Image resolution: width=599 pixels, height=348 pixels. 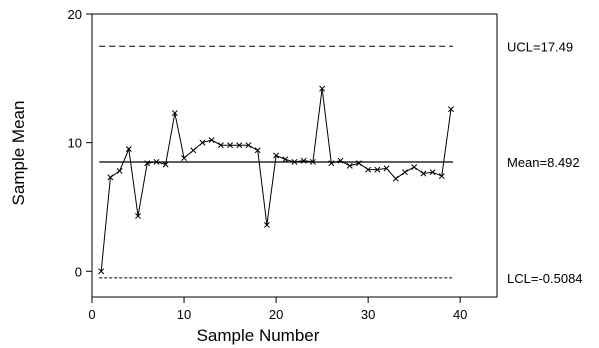 I want to click on x-tick-label: 30, so click(x=368, y=314).